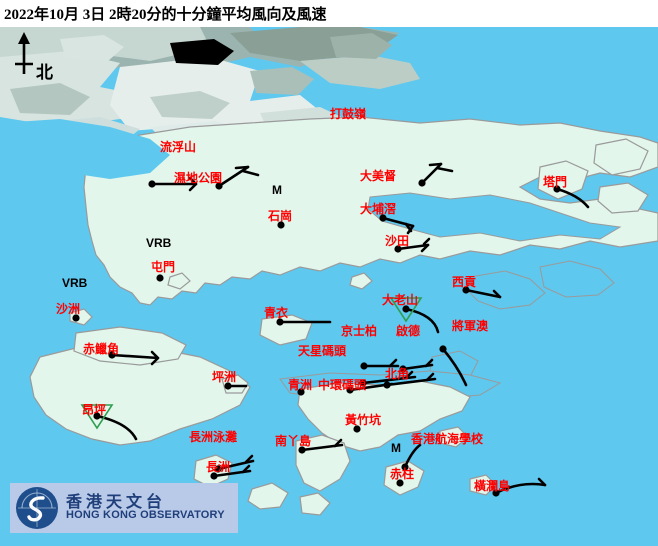 Image resolution: width=658 pixels, height=546 pixels. I want to click on north-arrow-icon: 北, so click(36, 56).